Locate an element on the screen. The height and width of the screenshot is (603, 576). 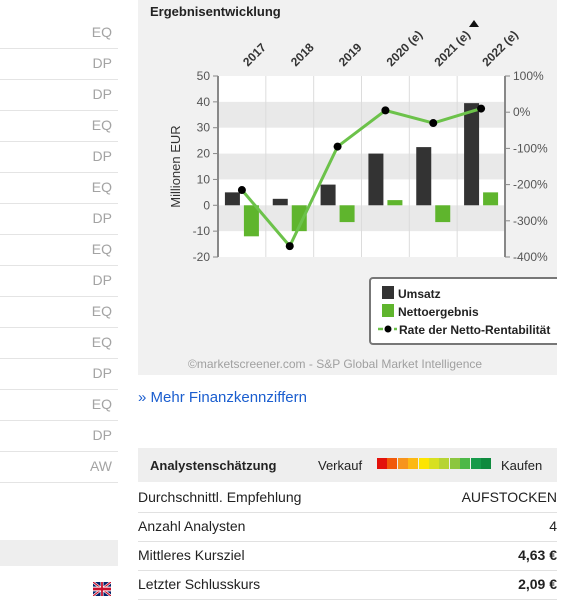
legend-label: Umsatz is located at coordinates (419, 294).